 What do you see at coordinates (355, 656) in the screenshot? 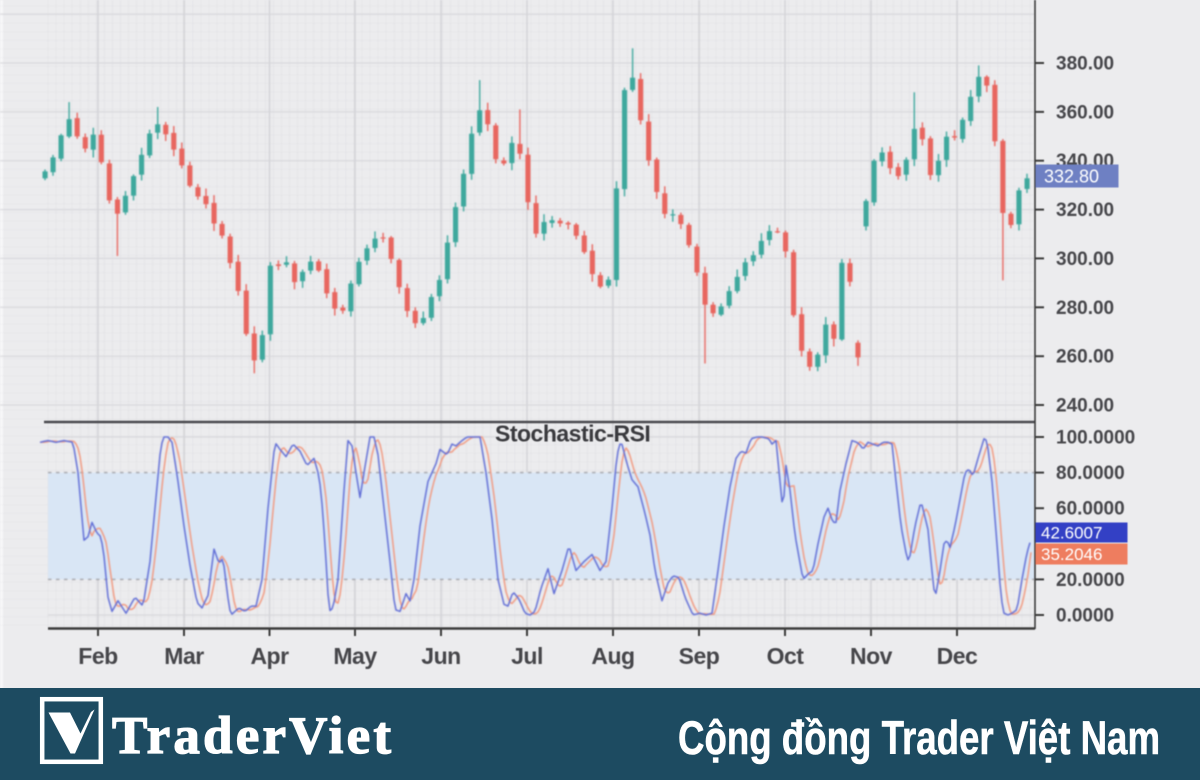
I see `svg-text: May` at bounding box center [355, 656].